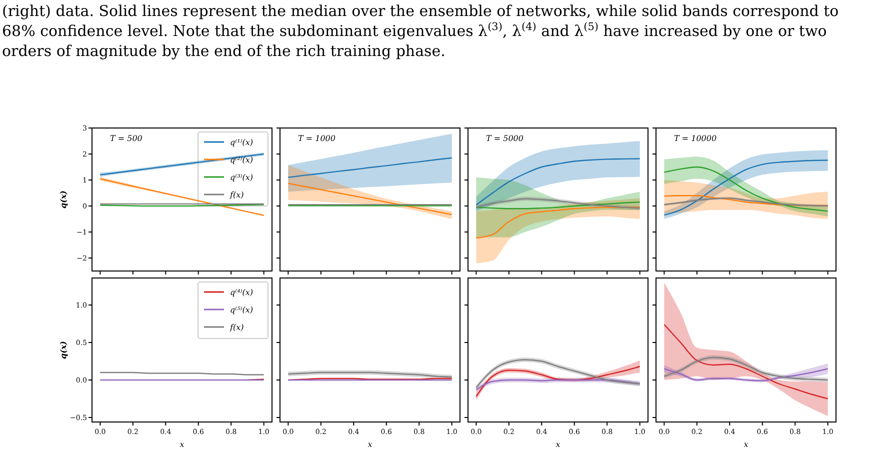  What do you see at coordinates (414, 30) in the screenshot?
I see `text: 68% confidence level. Note that the subdominant eigenvalues λ$^{(3)}$, λ$^{(4)}$ and λ$^{(5)}$ have increased by one or two` at bounding box center [414, 30].